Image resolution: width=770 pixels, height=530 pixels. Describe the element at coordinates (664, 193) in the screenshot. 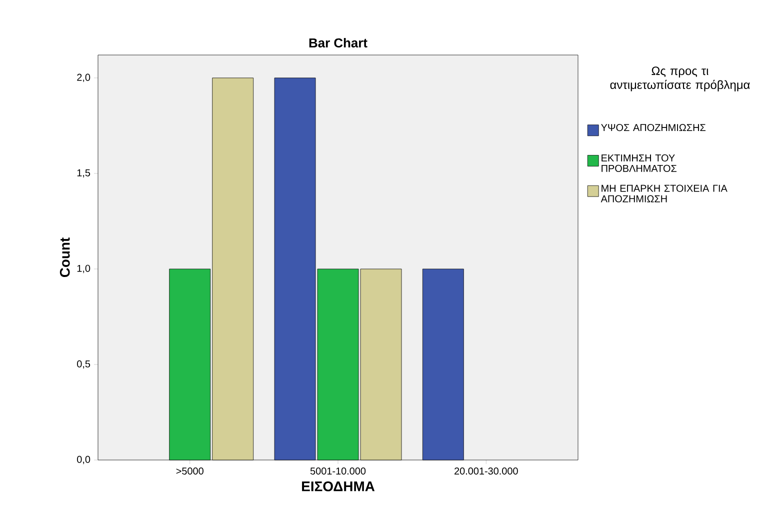

I see `legend-label: ΜΗ ΕΠΑΡΚΗ ΣΤΟΙΧΕΙΑ ΓΙΑ ΑΠΟΖΗΜΙΩΣΗ` at that location.